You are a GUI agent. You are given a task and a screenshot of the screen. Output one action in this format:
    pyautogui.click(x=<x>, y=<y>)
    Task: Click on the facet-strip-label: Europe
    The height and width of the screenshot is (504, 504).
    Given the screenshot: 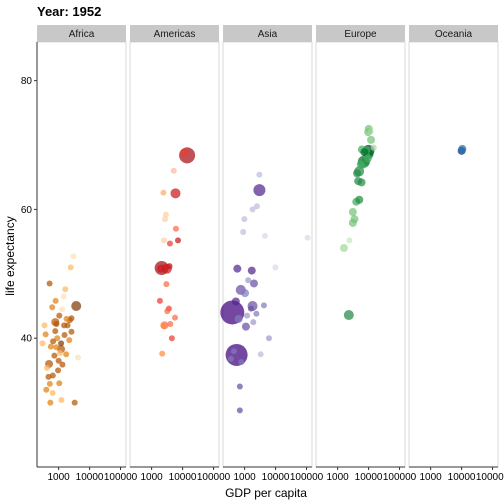 What is the action you would take?
    pyautogui.click(x=360, y=34)
    